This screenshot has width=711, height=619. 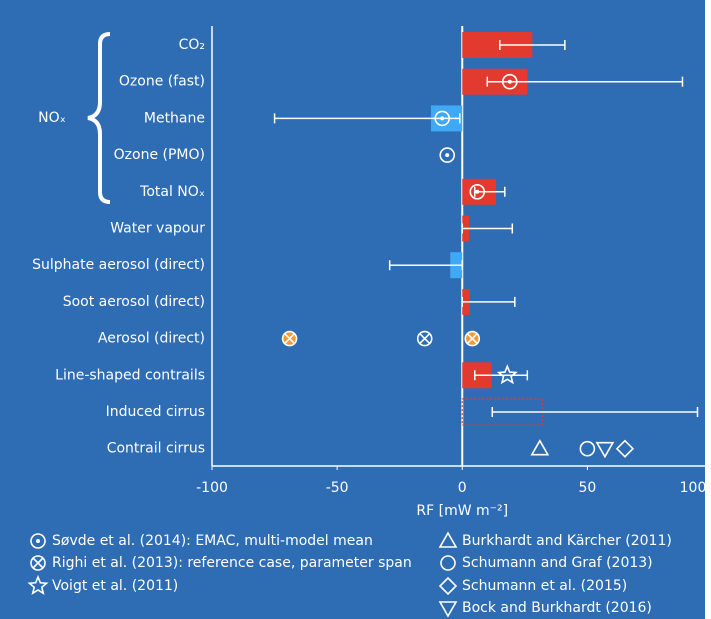 What do you see at coordinates (155, 412) in the screenshot?
I see `y-tick-label: Induced cirrus` at bounding box center [155, 412].